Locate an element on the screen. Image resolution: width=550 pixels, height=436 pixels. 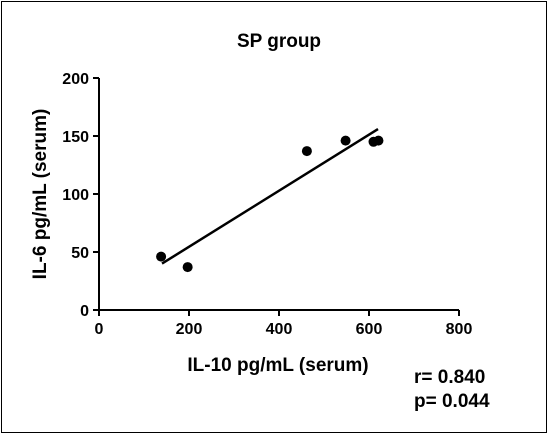
x-tick-label: 800 is located at coordinates (459, 329).